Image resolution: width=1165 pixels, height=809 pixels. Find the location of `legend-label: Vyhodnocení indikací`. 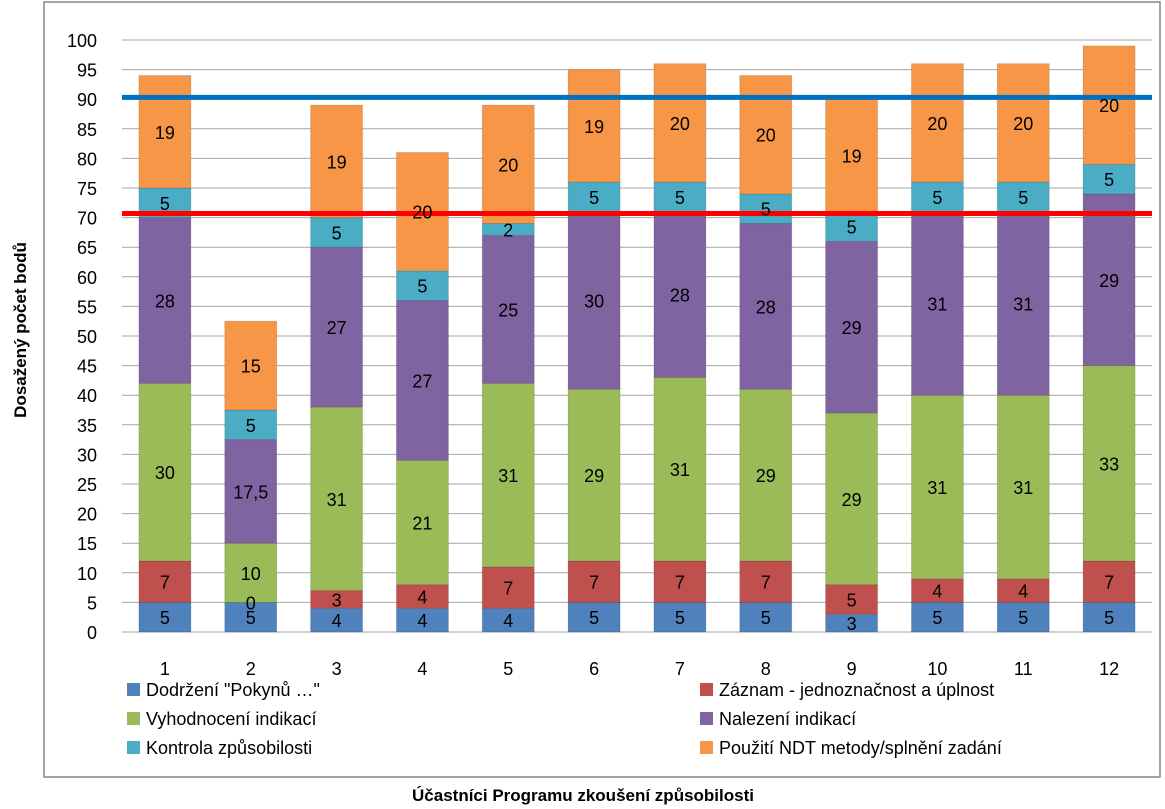

legend-label: Vyhodnocení indikací is located at coordinates (231, 719).